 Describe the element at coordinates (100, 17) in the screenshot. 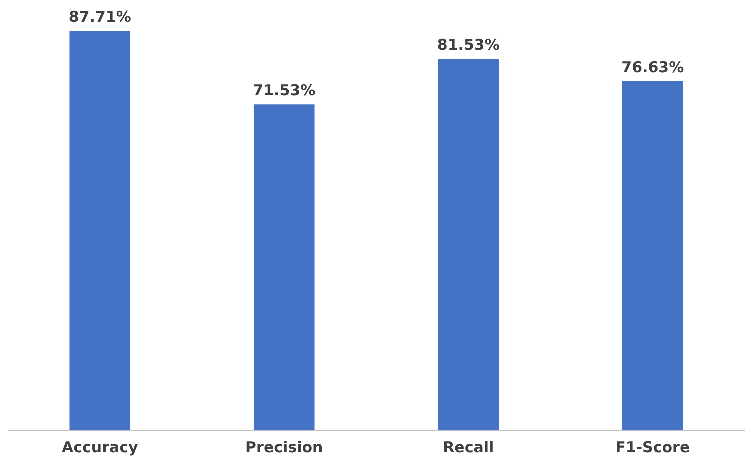

I see `data-label: 87.71%` at that location.